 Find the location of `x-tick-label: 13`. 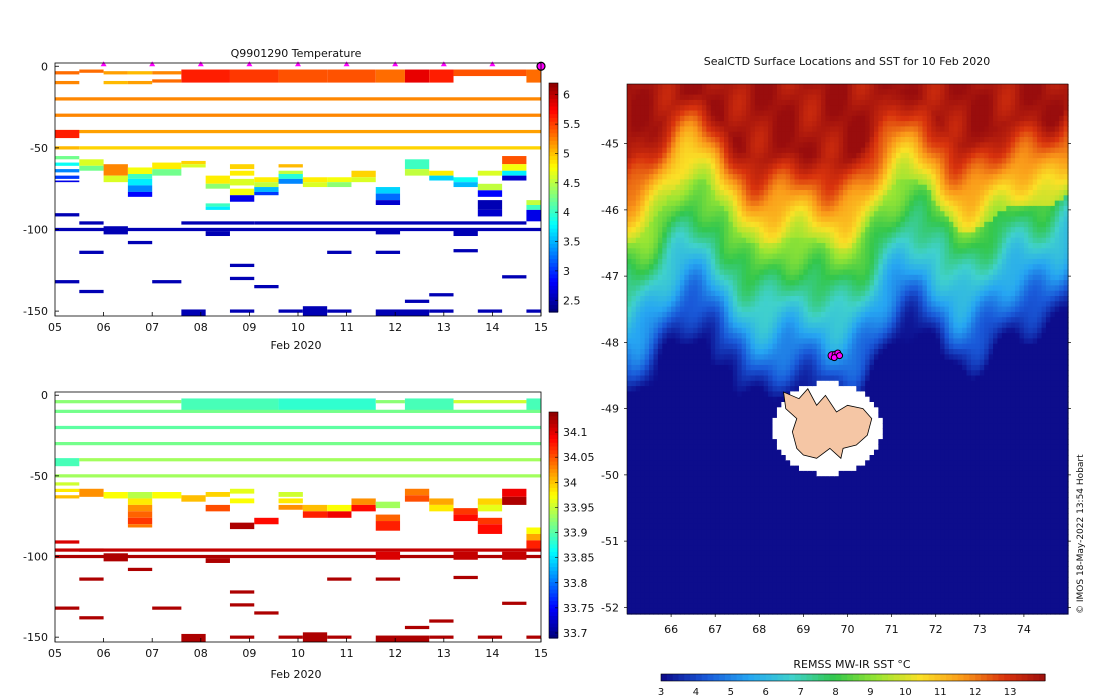

x-tick-label: 13 is located at coordinates (444, 327).